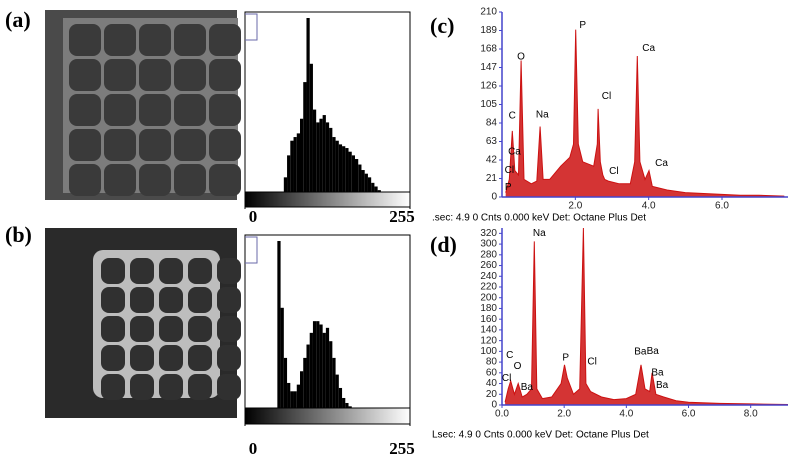 The width and height of the screenshot is (789, 458). I want to click on y-tick-label: 60, so click(492, 372).